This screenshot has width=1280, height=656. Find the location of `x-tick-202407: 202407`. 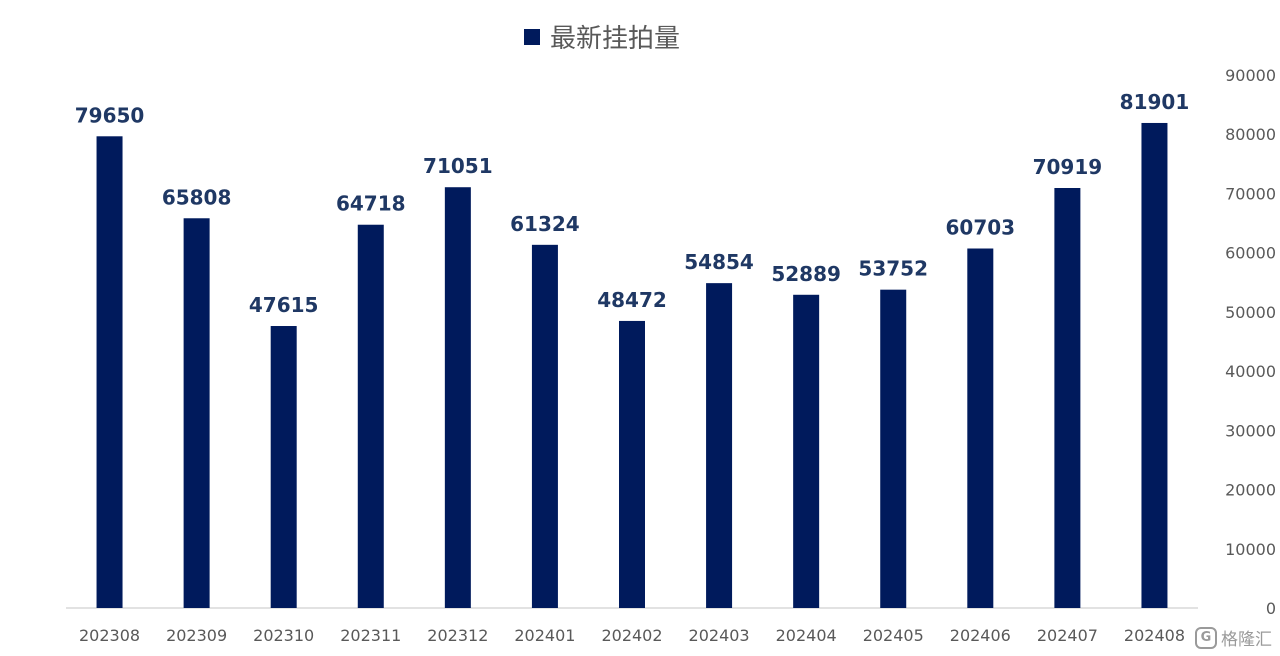

x-tick-202407: 202407 is located at coordinates (1067, 635).